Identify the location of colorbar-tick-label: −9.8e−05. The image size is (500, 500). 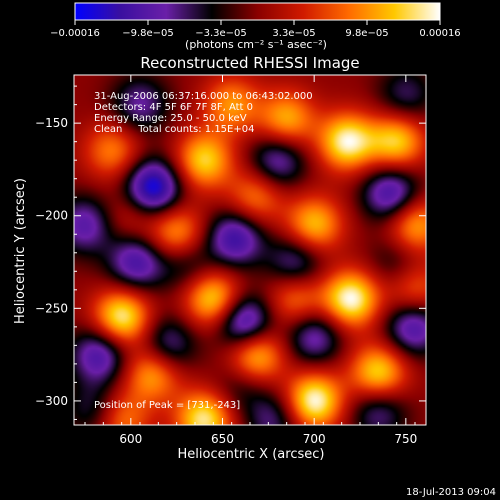
(148, 33).